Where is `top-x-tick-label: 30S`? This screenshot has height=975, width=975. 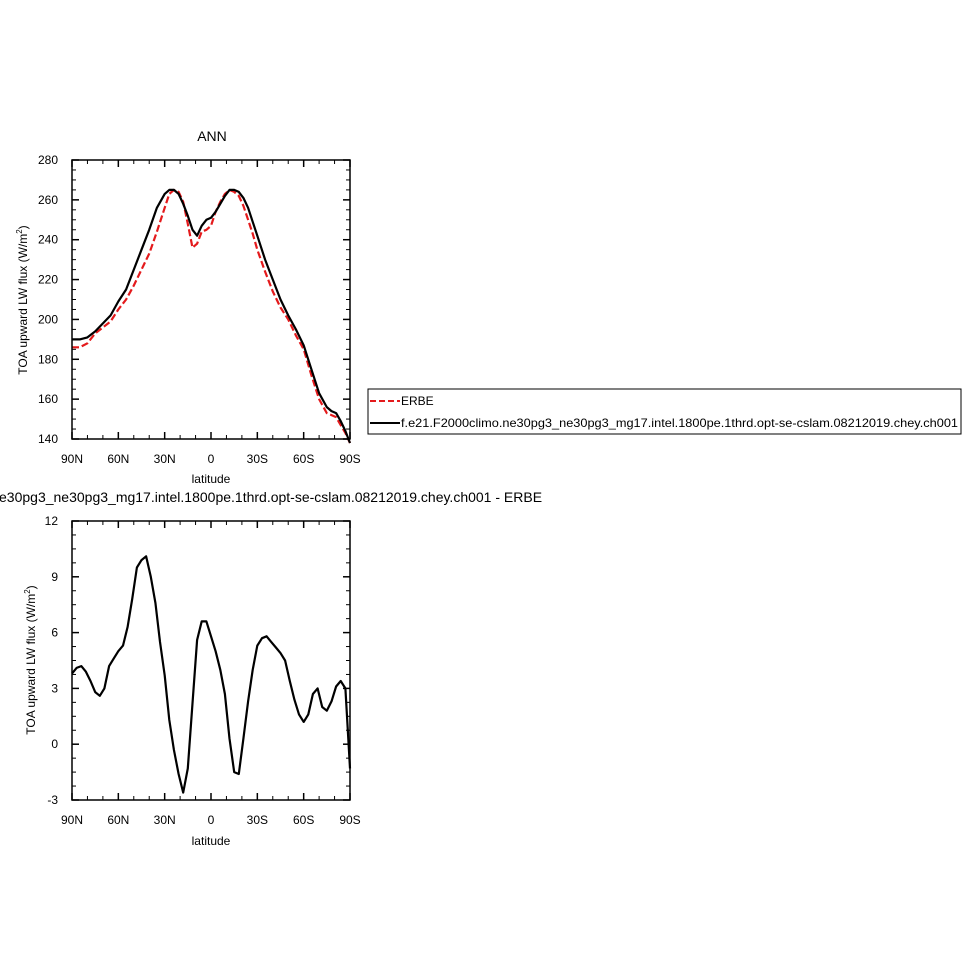
top-x-tick-label: 30S is located at coordinates (257, 459).